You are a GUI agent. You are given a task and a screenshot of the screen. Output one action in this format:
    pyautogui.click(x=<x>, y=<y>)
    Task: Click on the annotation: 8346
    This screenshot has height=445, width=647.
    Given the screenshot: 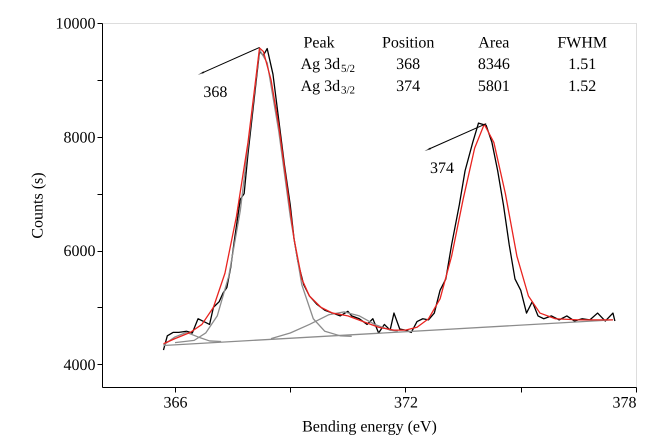 What is the action you would take?
    pyautogui.click(x=494, y=65)
    